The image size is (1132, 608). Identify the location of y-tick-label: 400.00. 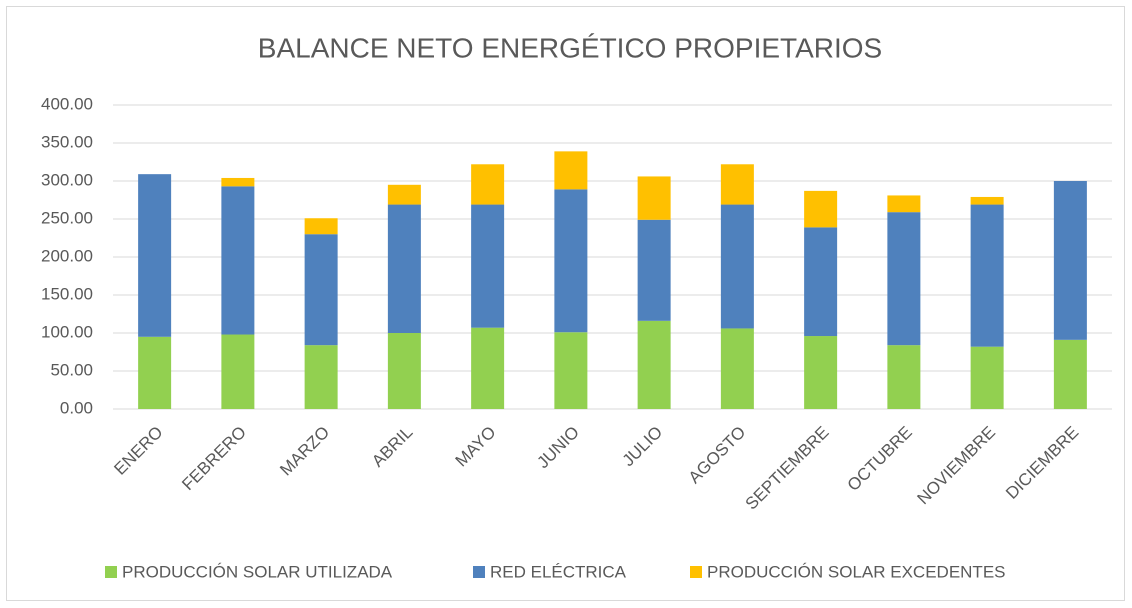
(67, 103).